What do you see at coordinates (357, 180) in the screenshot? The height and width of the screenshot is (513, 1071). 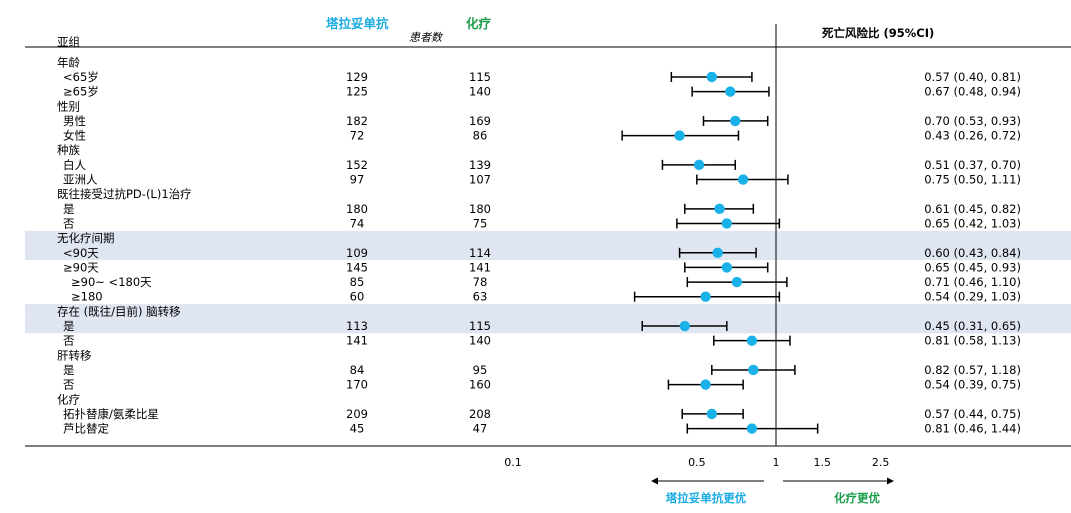 I see `tisle-n-value: 97` at bounding box center [357, 180].